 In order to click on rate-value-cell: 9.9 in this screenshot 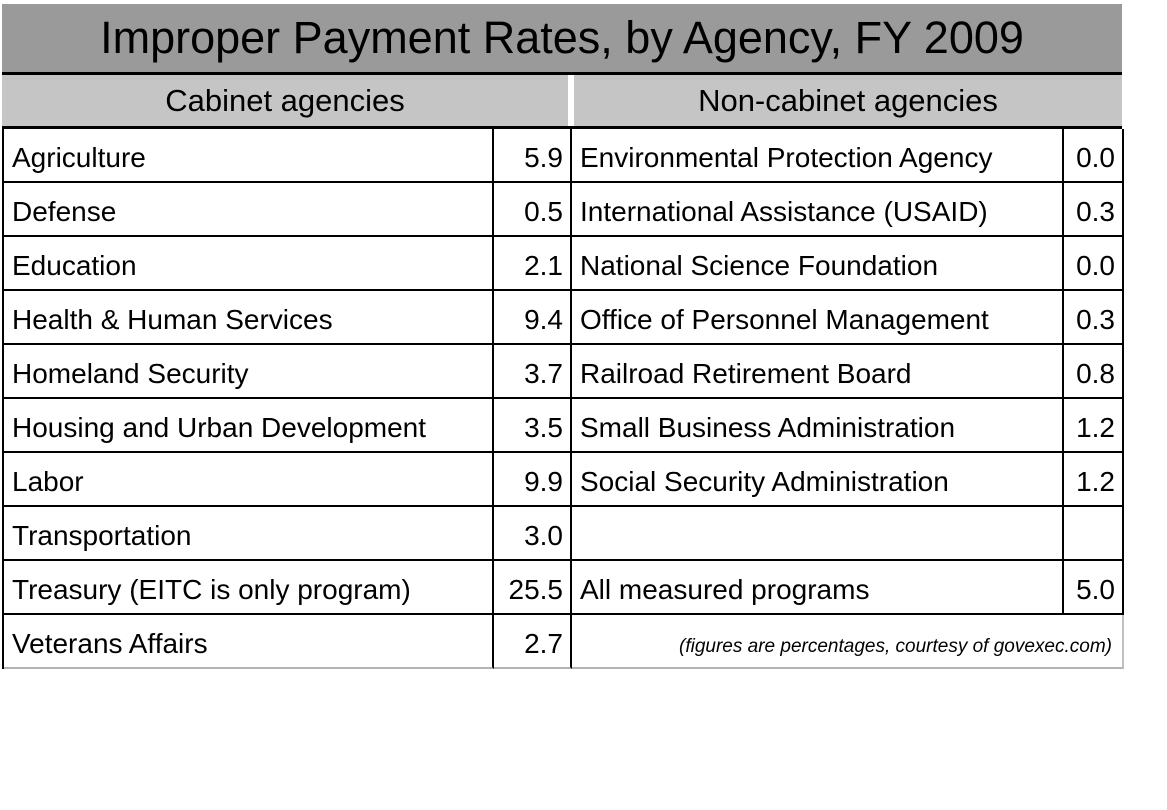, I will do `click(533, 480)`.